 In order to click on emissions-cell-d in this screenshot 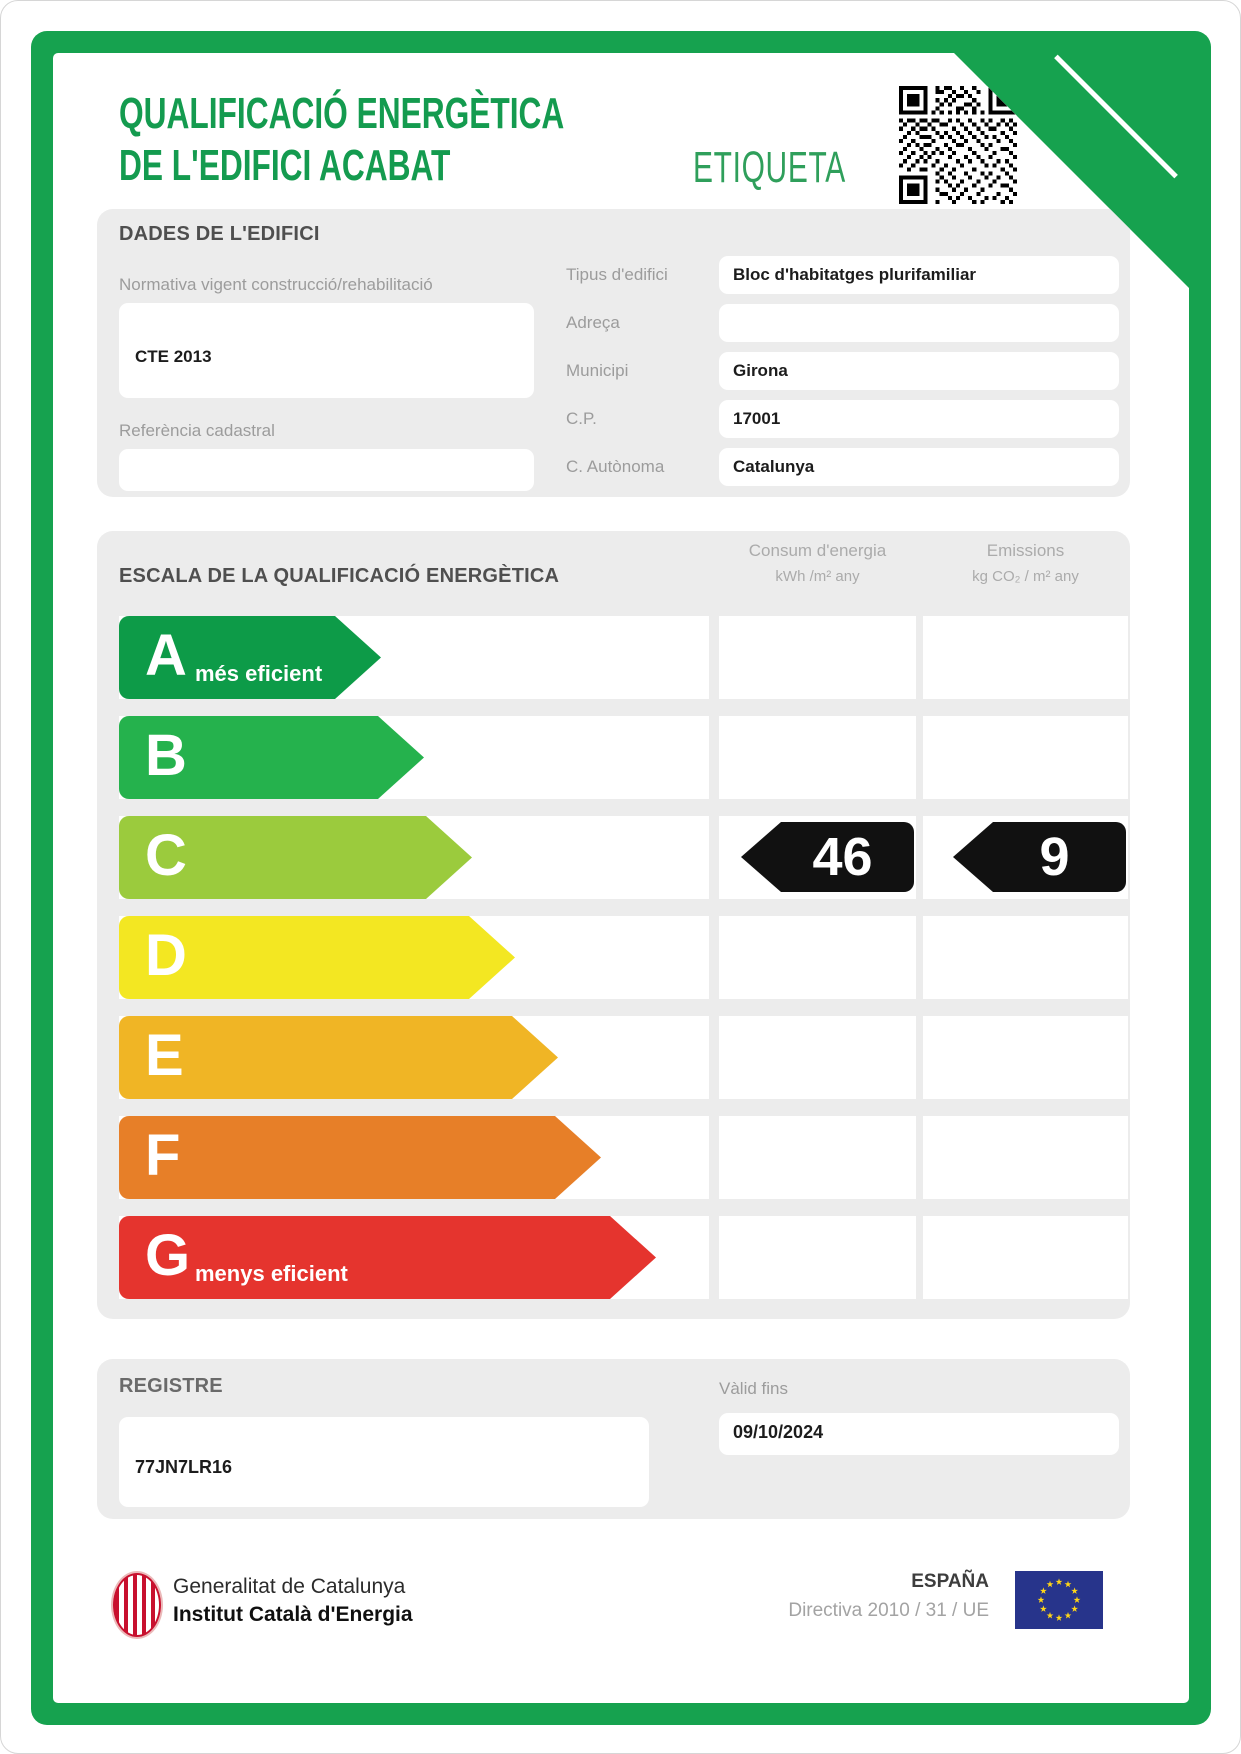, I will do `click(1025, 957)`.